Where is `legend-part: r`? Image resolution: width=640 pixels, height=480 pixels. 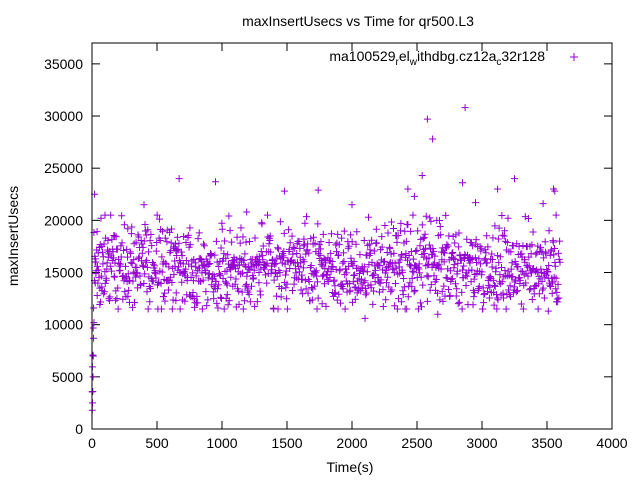 legend-part: r is located at coordinates (398, 62).